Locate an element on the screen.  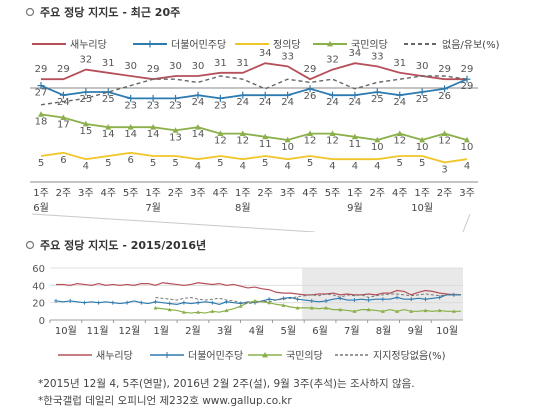
data-label: 3 is located at coordinates (444, 169).